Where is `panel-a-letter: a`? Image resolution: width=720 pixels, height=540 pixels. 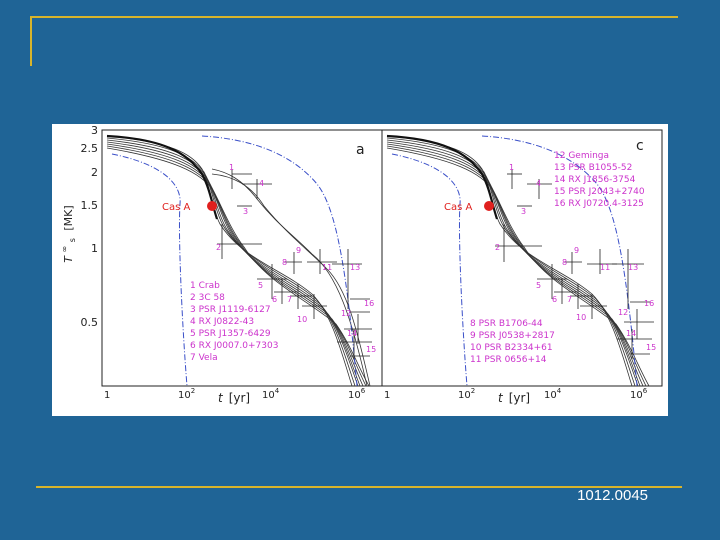 panel-a-letter: a is located at coordinates (360, 150).